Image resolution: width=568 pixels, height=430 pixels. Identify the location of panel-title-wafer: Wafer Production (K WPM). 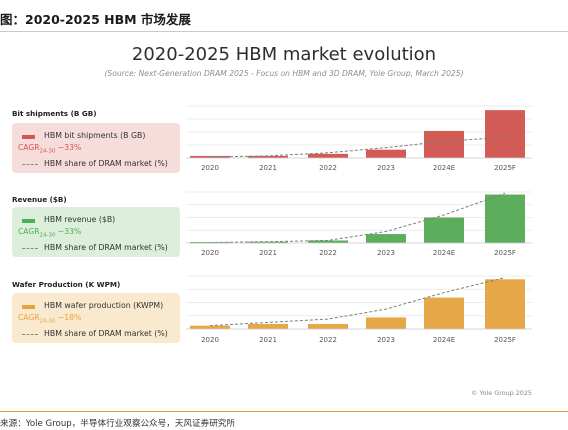
(66, 284).